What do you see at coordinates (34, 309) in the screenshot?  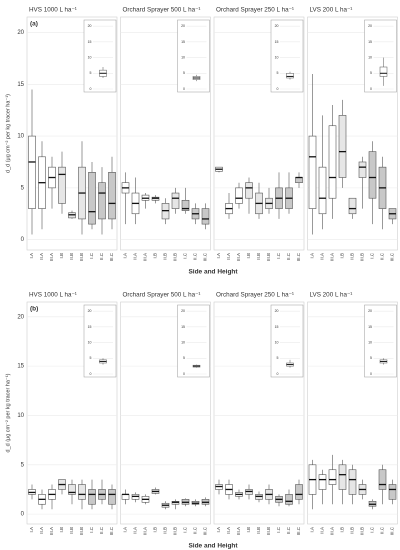 I see `panel-label: (b)` at bounding box center [34, 309].